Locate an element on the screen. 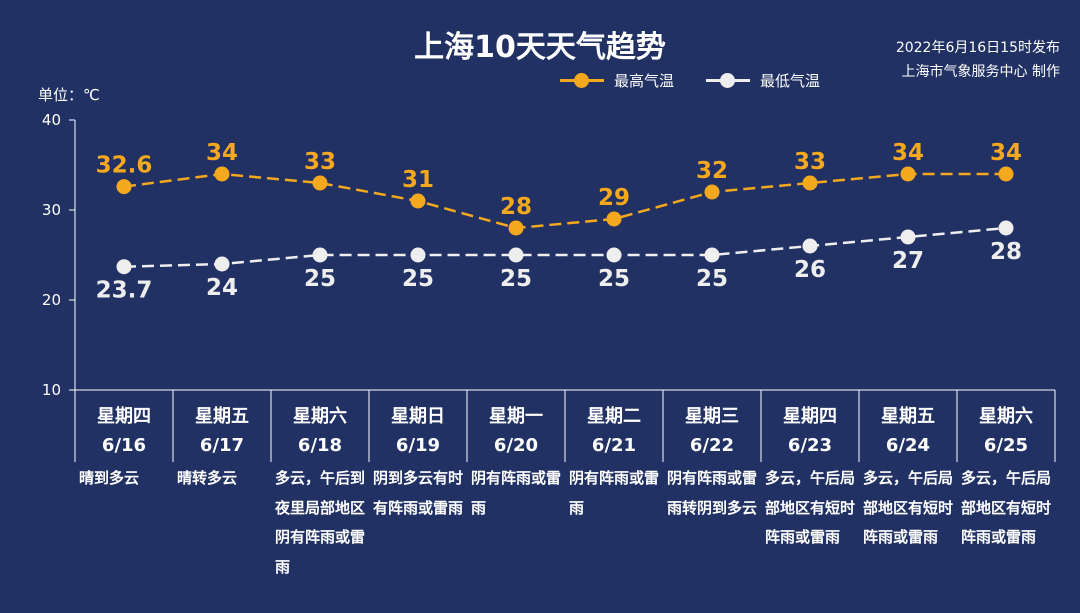  data-label-high: 31 is located at coordinates (418, 180).